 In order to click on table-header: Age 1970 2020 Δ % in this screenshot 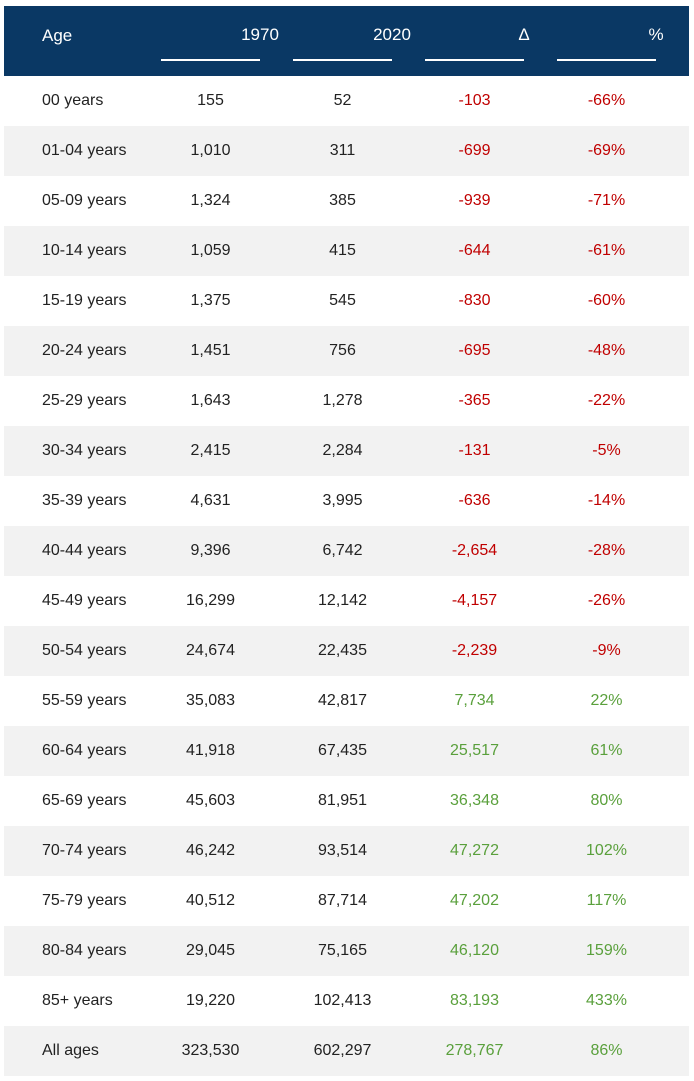, I will do `click(346, 41)`.